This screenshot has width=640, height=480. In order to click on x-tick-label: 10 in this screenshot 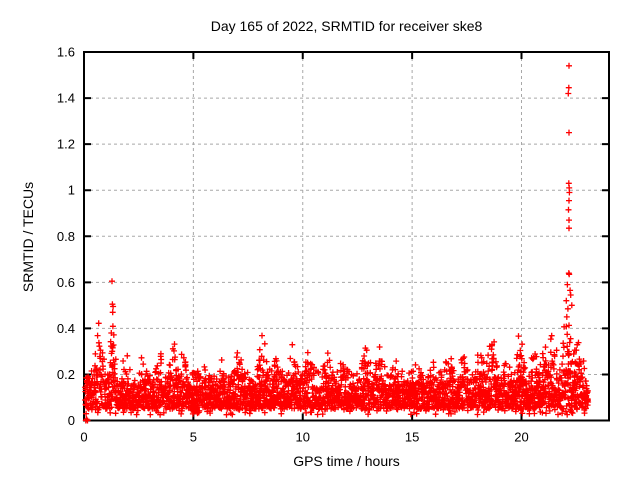, I will do `click(303, 437)`.